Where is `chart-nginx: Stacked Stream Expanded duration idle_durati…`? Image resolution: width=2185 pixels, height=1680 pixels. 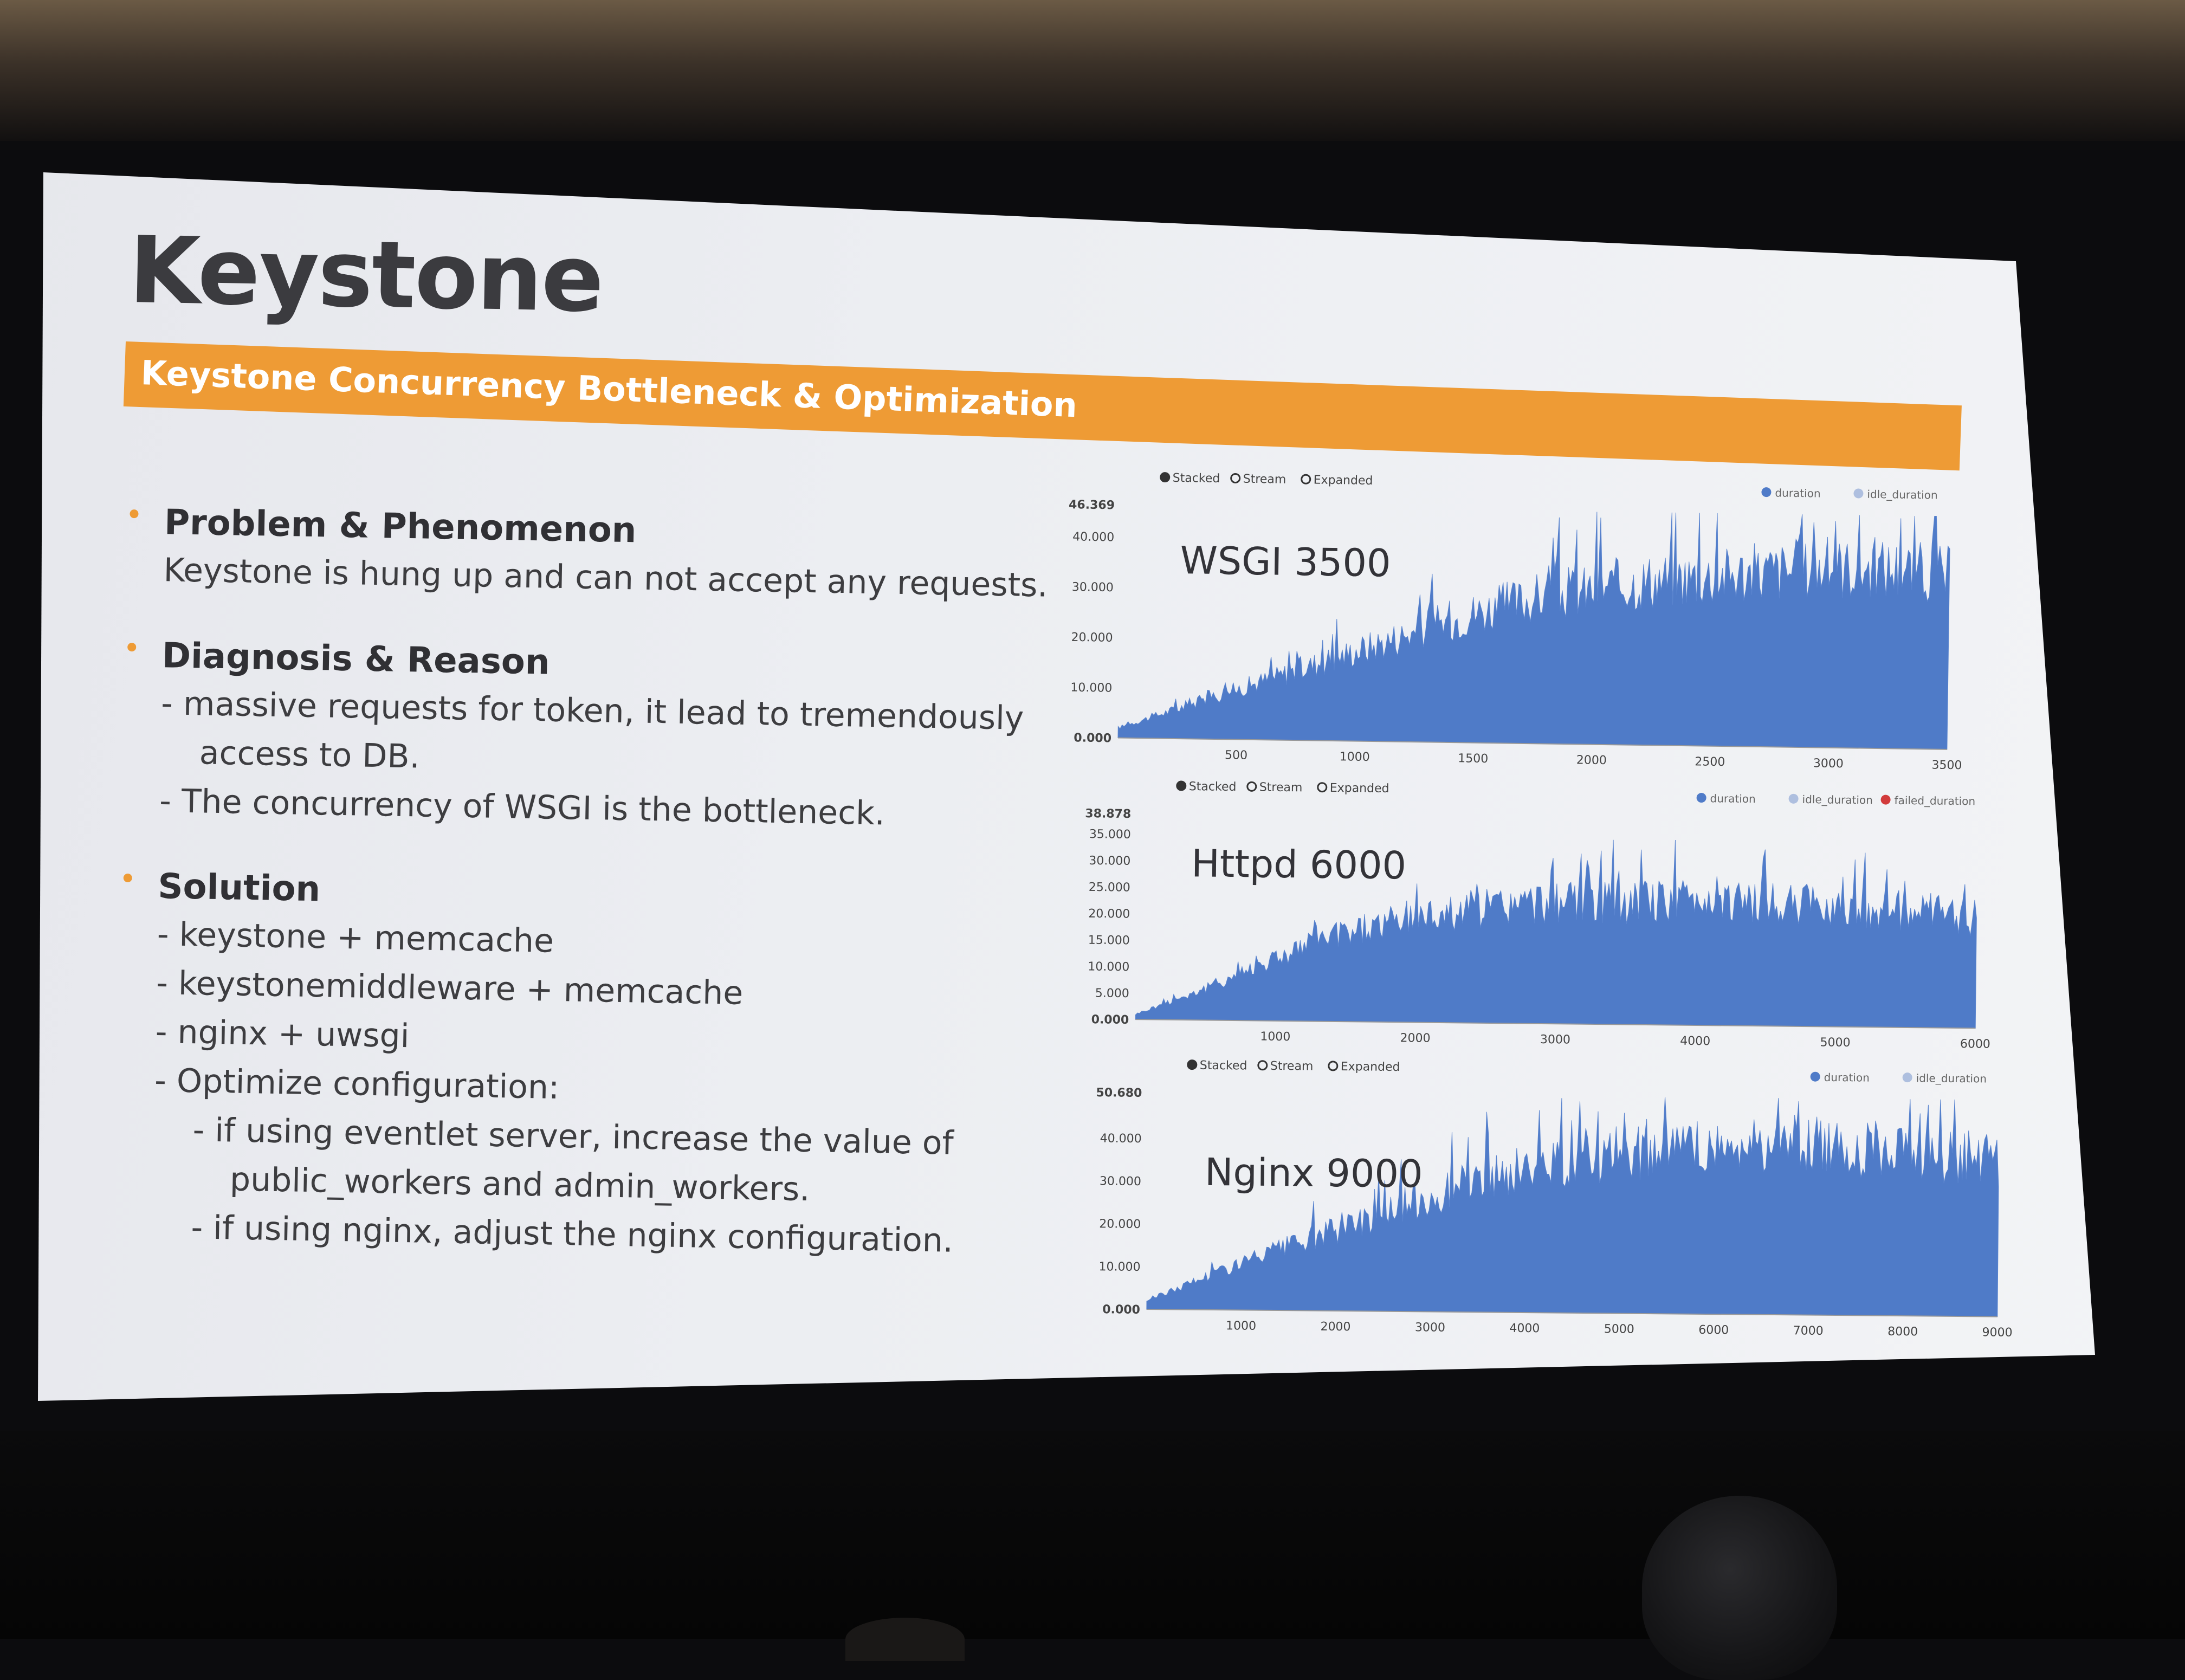
chart-nginx: Stacked Stream Expanded duration idle_durati… is located at coordinates (1550, 1202).